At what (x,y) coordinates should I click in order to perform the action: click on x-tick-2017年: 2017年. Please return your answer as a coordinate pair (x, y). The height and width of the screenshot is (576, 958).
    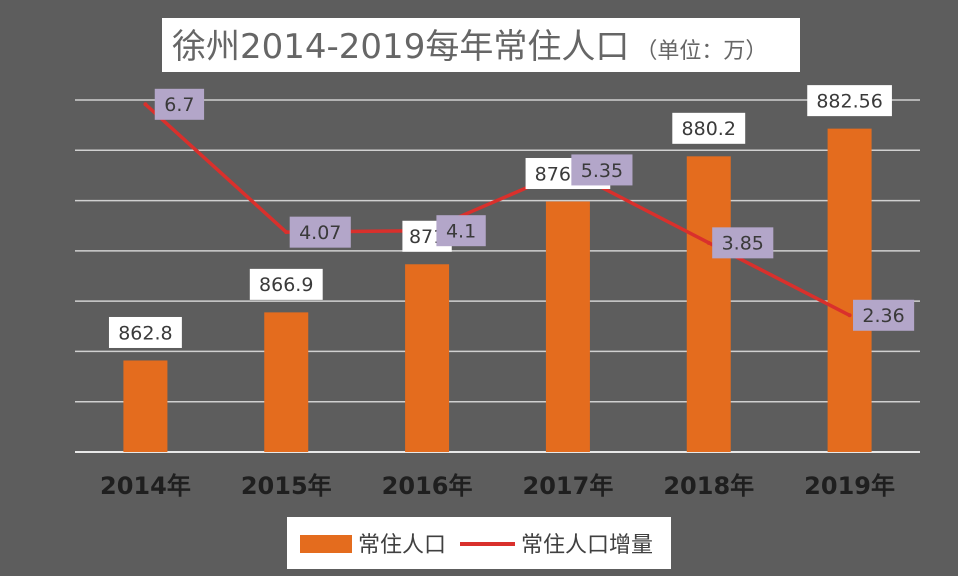
    Looking at the image, I should click on (568, 486).